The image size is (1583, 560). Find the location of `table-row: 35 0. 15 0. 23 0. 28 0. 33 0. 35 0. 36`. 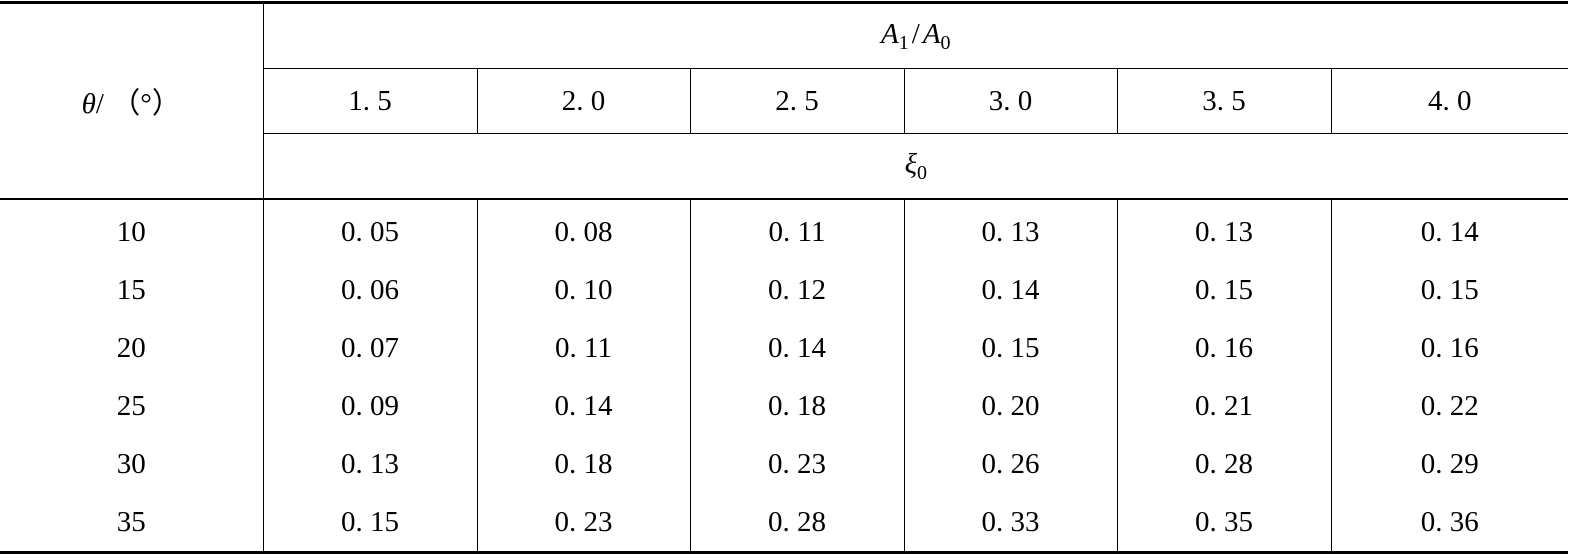

table-row: 35 0. 15 0. 23 0. 28 0. 33 0. 35 0. 36 is located at coordinates (784, 523).